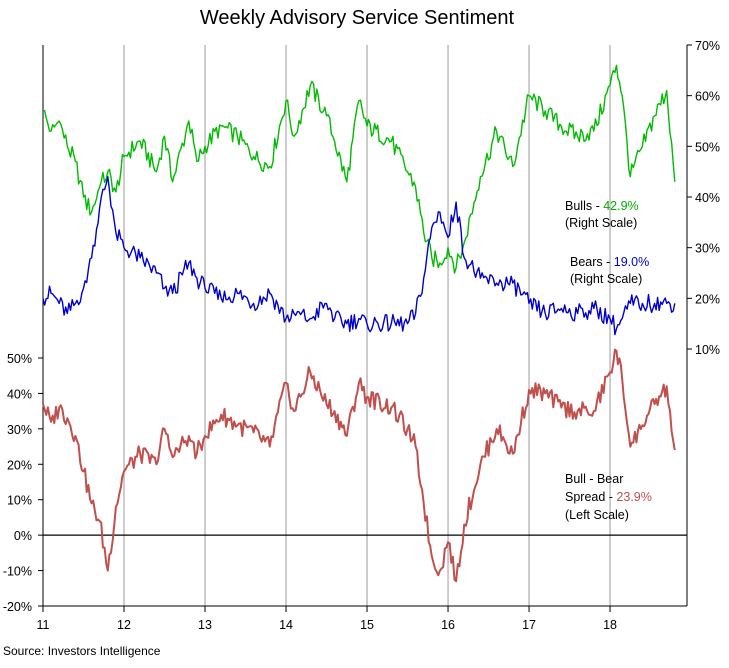 The image size is (729, 668). I want to click on right-axis-tick-label: 70%, so click(707, 46).